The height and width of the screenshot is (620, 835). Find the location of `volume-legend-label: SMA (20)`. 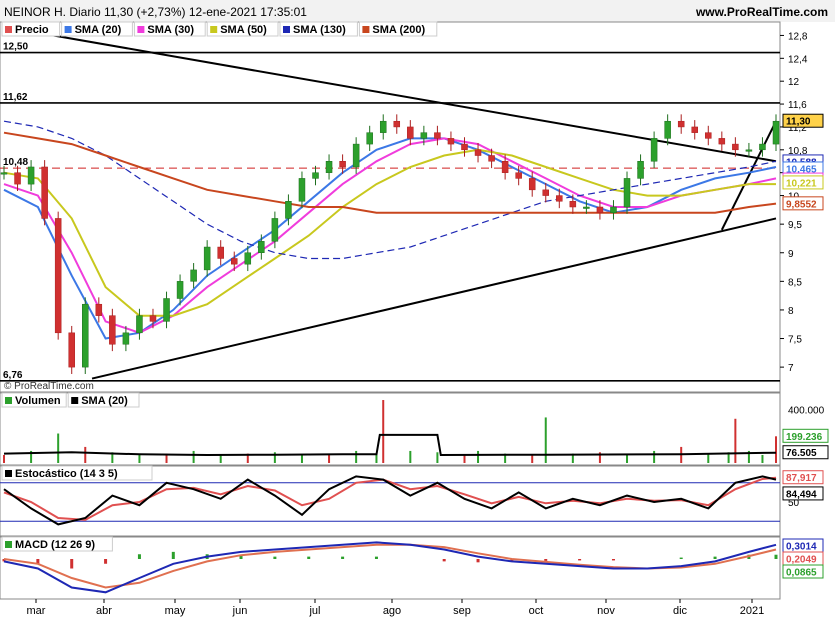

volume-legend-label: SMA (20) is located at coordinates (104, 401).